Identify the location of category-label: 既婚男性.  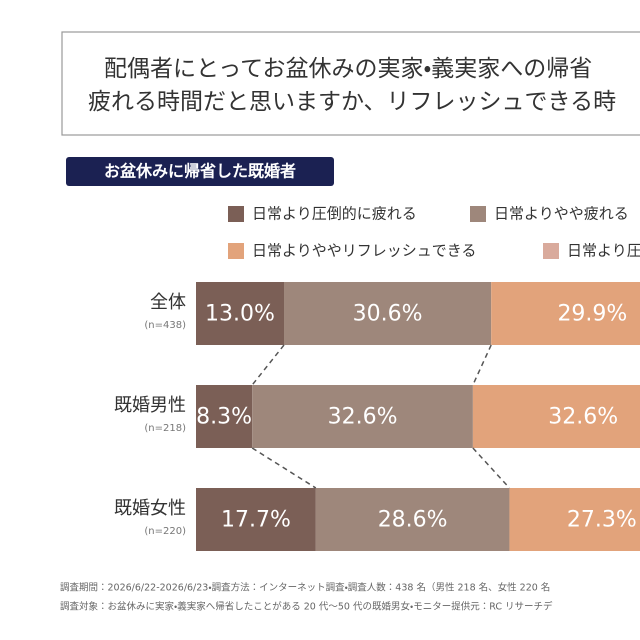
(150, 405).